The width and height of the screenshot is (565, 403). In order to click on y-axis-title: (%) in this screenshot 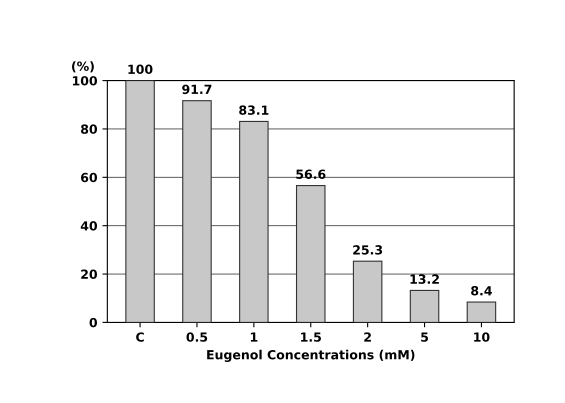, I will do `click(83, 66)`.